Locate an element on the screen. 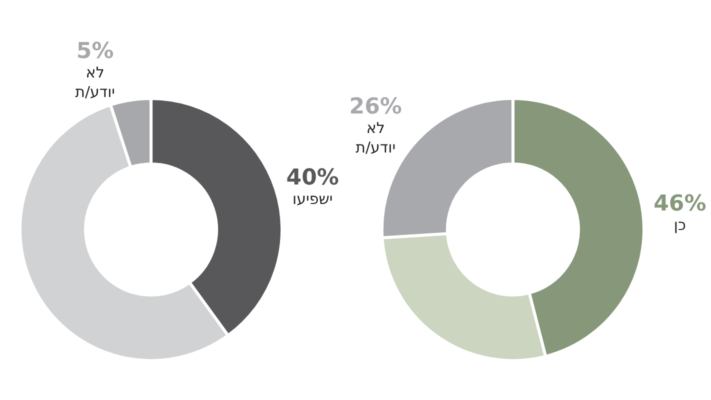 This screenshot has width=711, height=400. data-label: 26% is located at coordinates (375, 107).